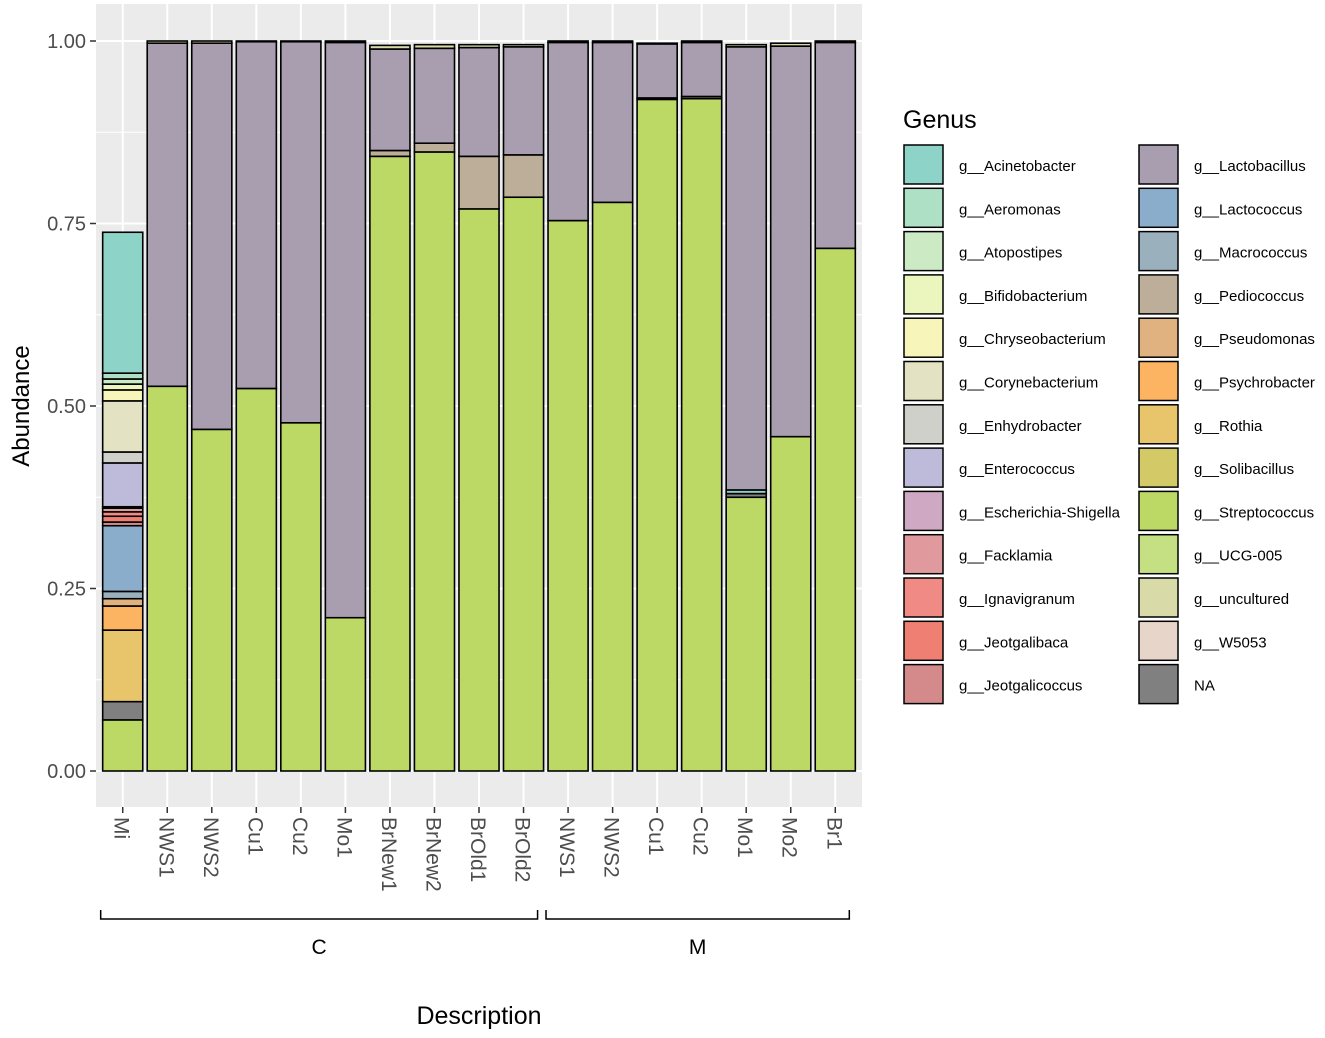  Describe the element at coordinates (1006, 556) in the screenshot. I see `legend-label: g__Facklamia` at that location.